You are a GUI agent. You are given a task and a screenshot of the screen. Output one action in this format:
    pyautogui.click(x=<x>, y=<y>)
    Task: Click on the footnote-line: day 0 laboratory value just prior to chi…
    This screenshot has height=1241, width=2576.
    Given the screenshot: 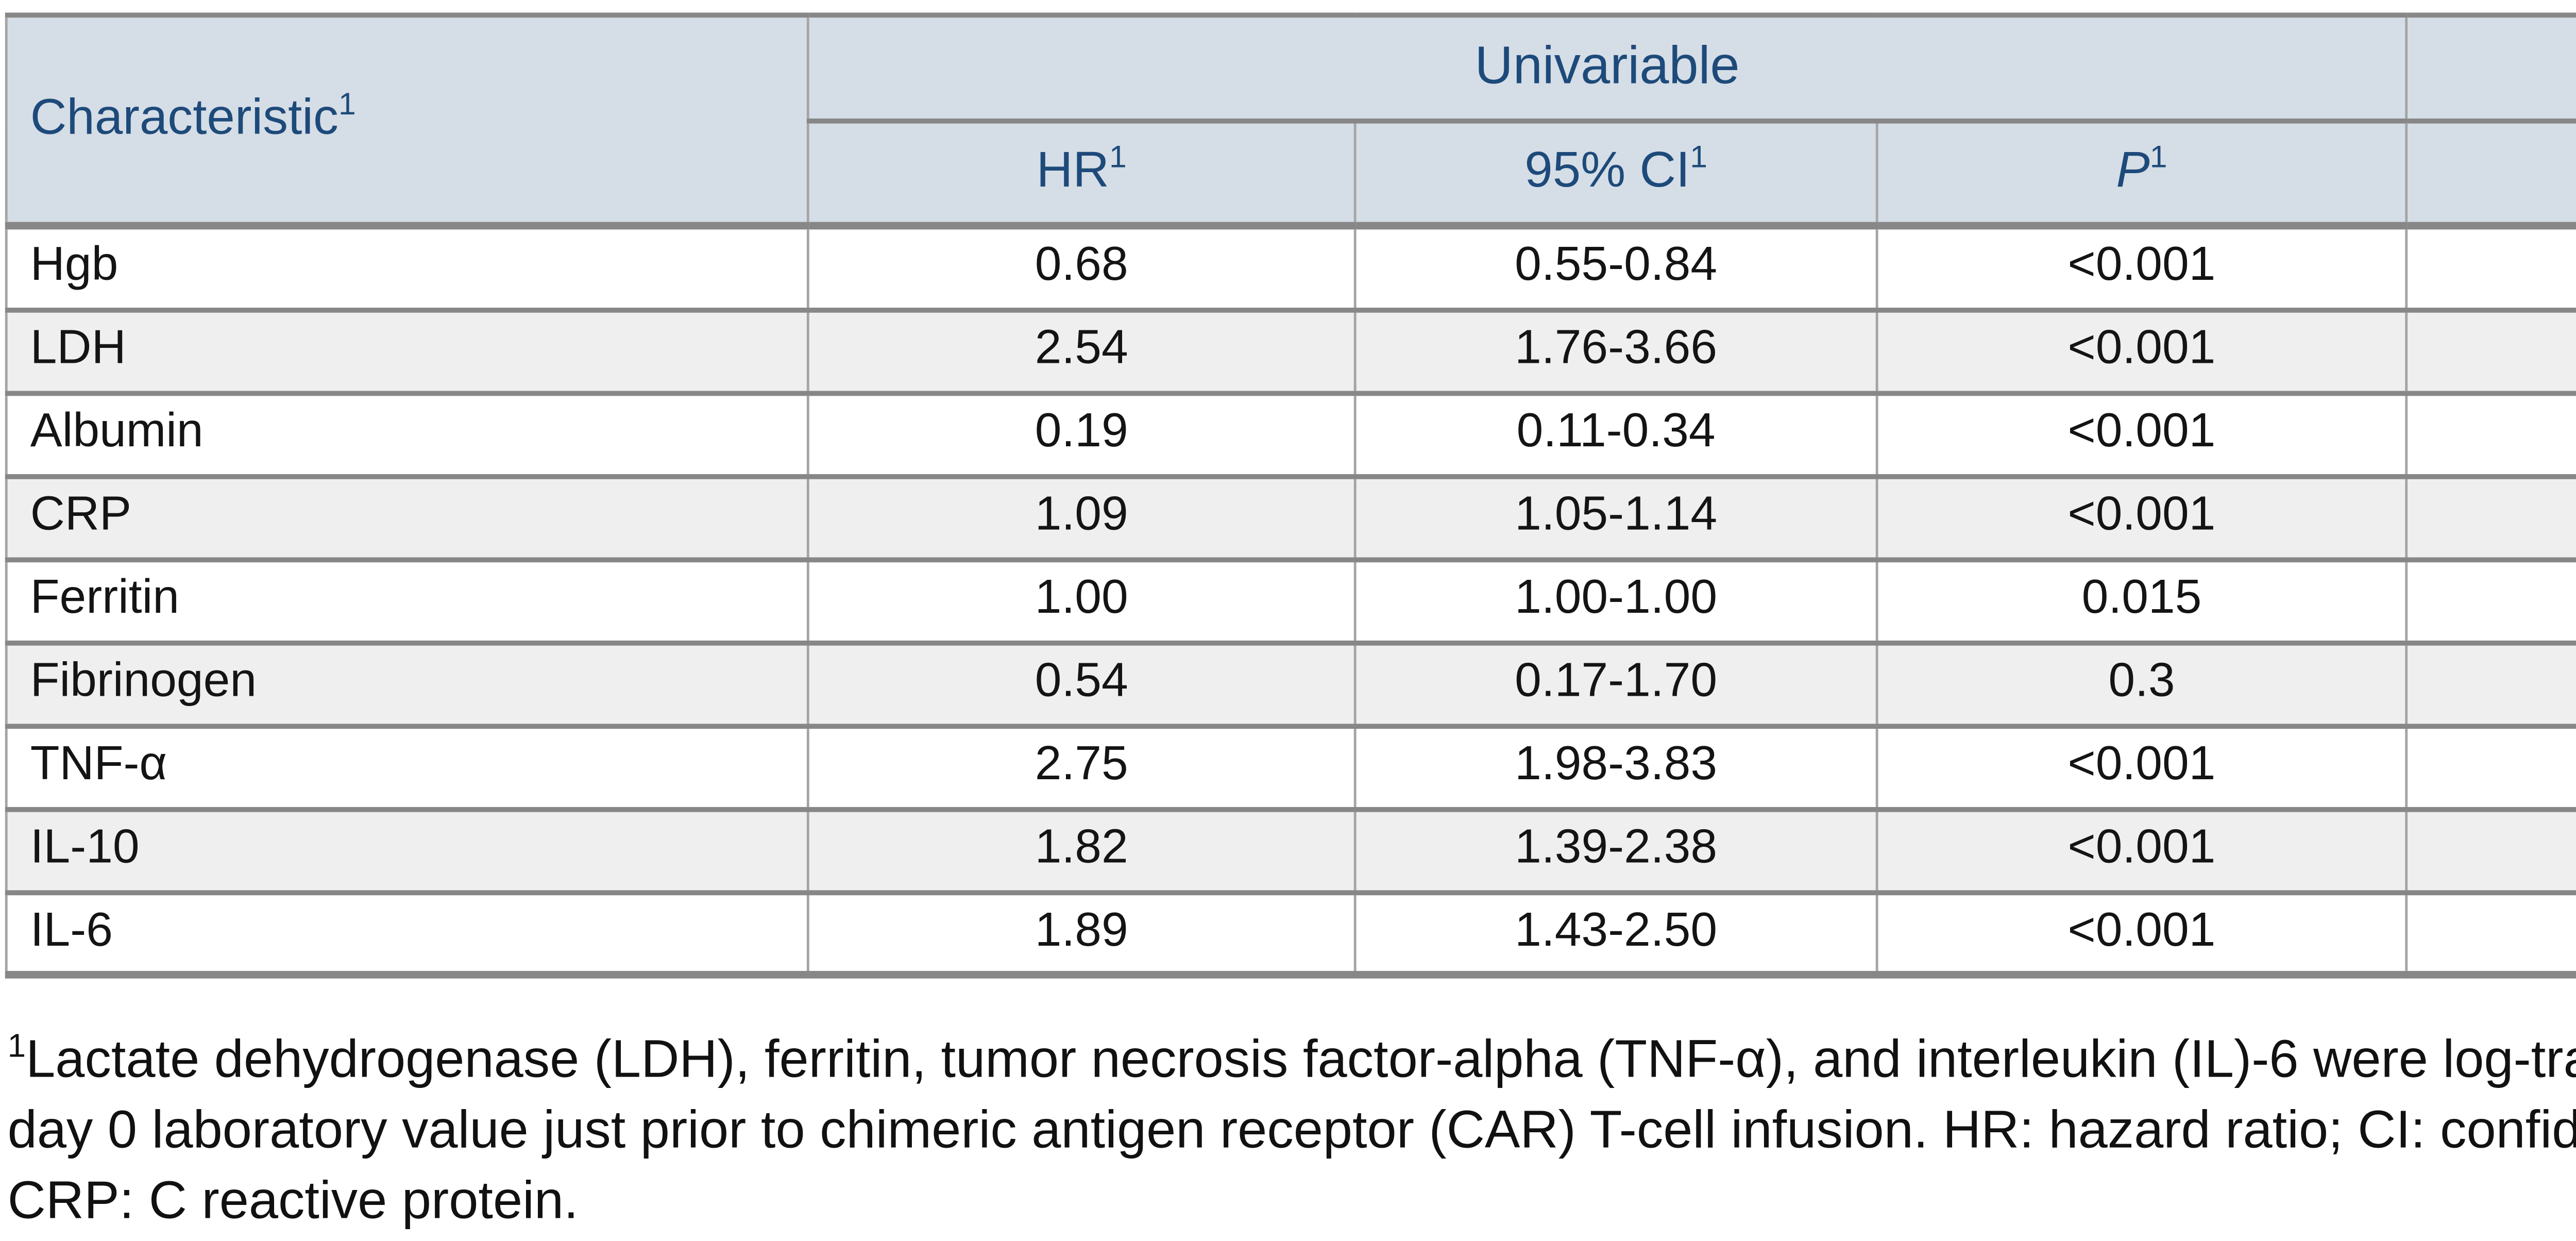 What is the action you would take?
    pyautogui.click(x=1291, y=1131)
    